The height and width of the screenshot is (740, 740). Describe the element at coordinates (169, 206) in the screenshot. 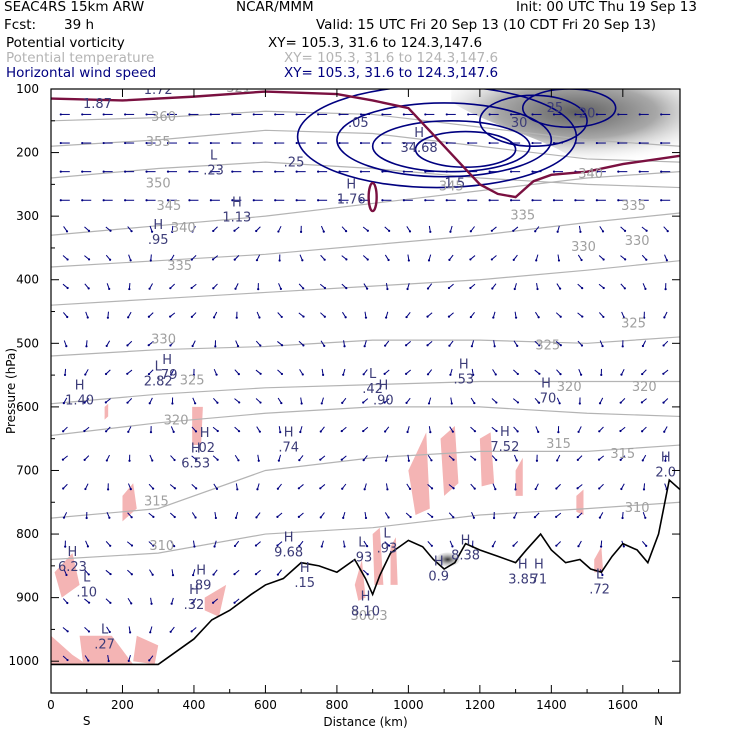

I see `theta-label: 345` at that location.